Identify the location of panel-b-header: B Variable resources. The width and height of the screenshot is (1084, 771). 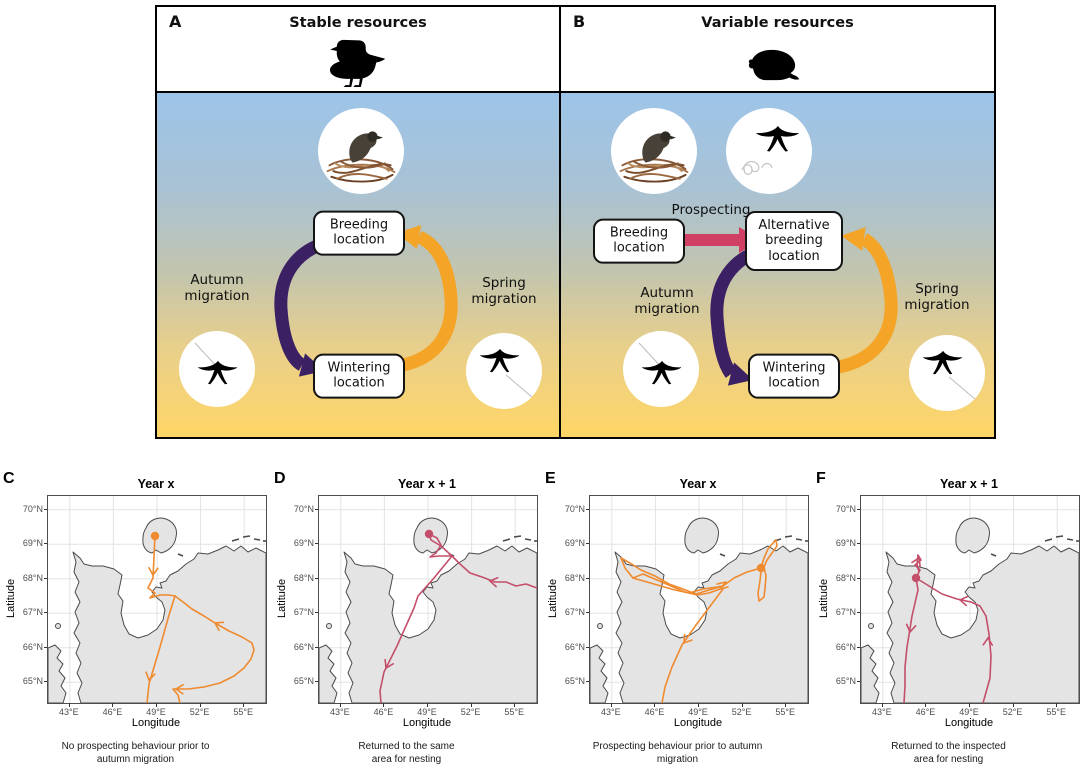
(777, 50).